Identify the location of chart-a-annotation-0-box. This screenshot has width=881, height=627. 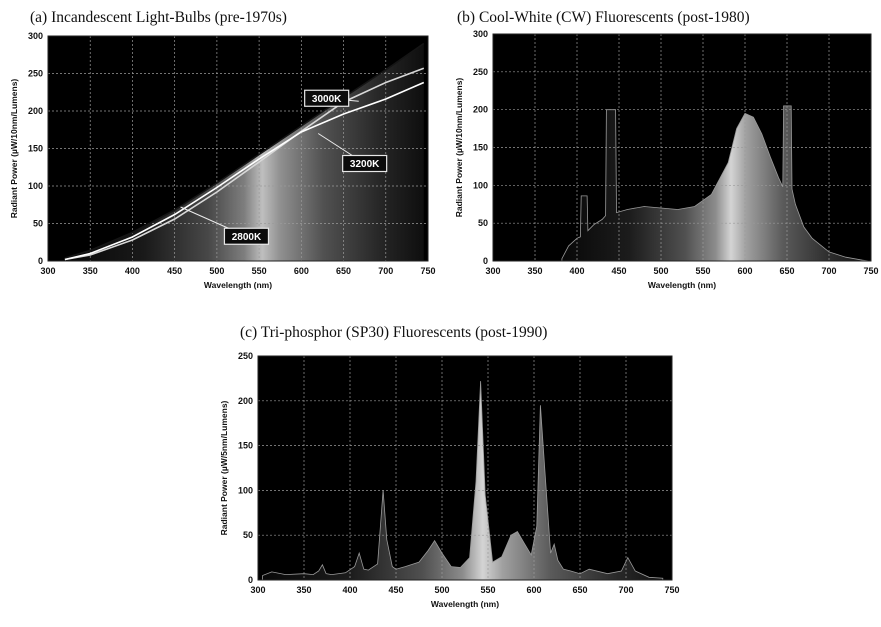
(327, 98).